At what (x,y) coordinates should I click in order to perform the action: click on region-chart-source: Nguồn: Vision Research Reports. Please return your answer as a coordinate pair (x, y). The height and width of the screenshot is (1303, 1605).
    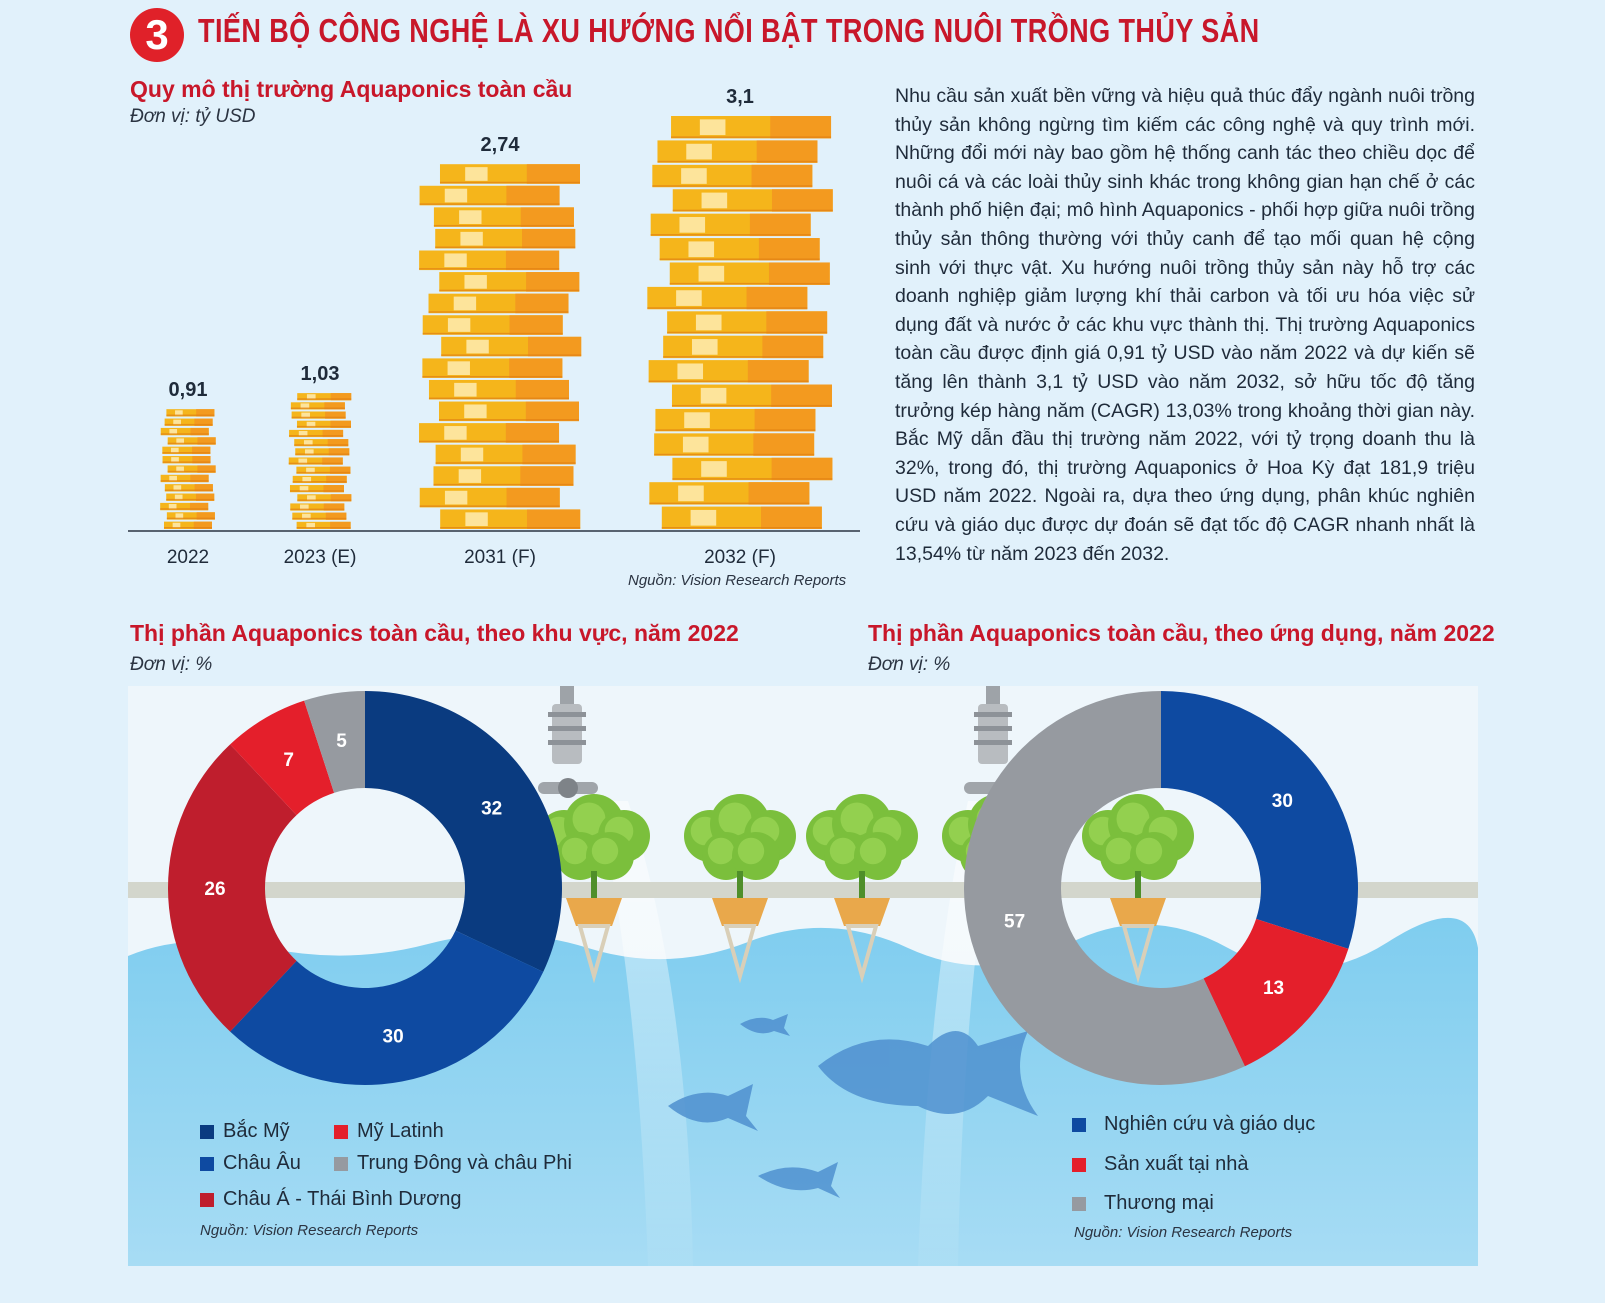
    Looking at the image, I should click on (309, 1230).